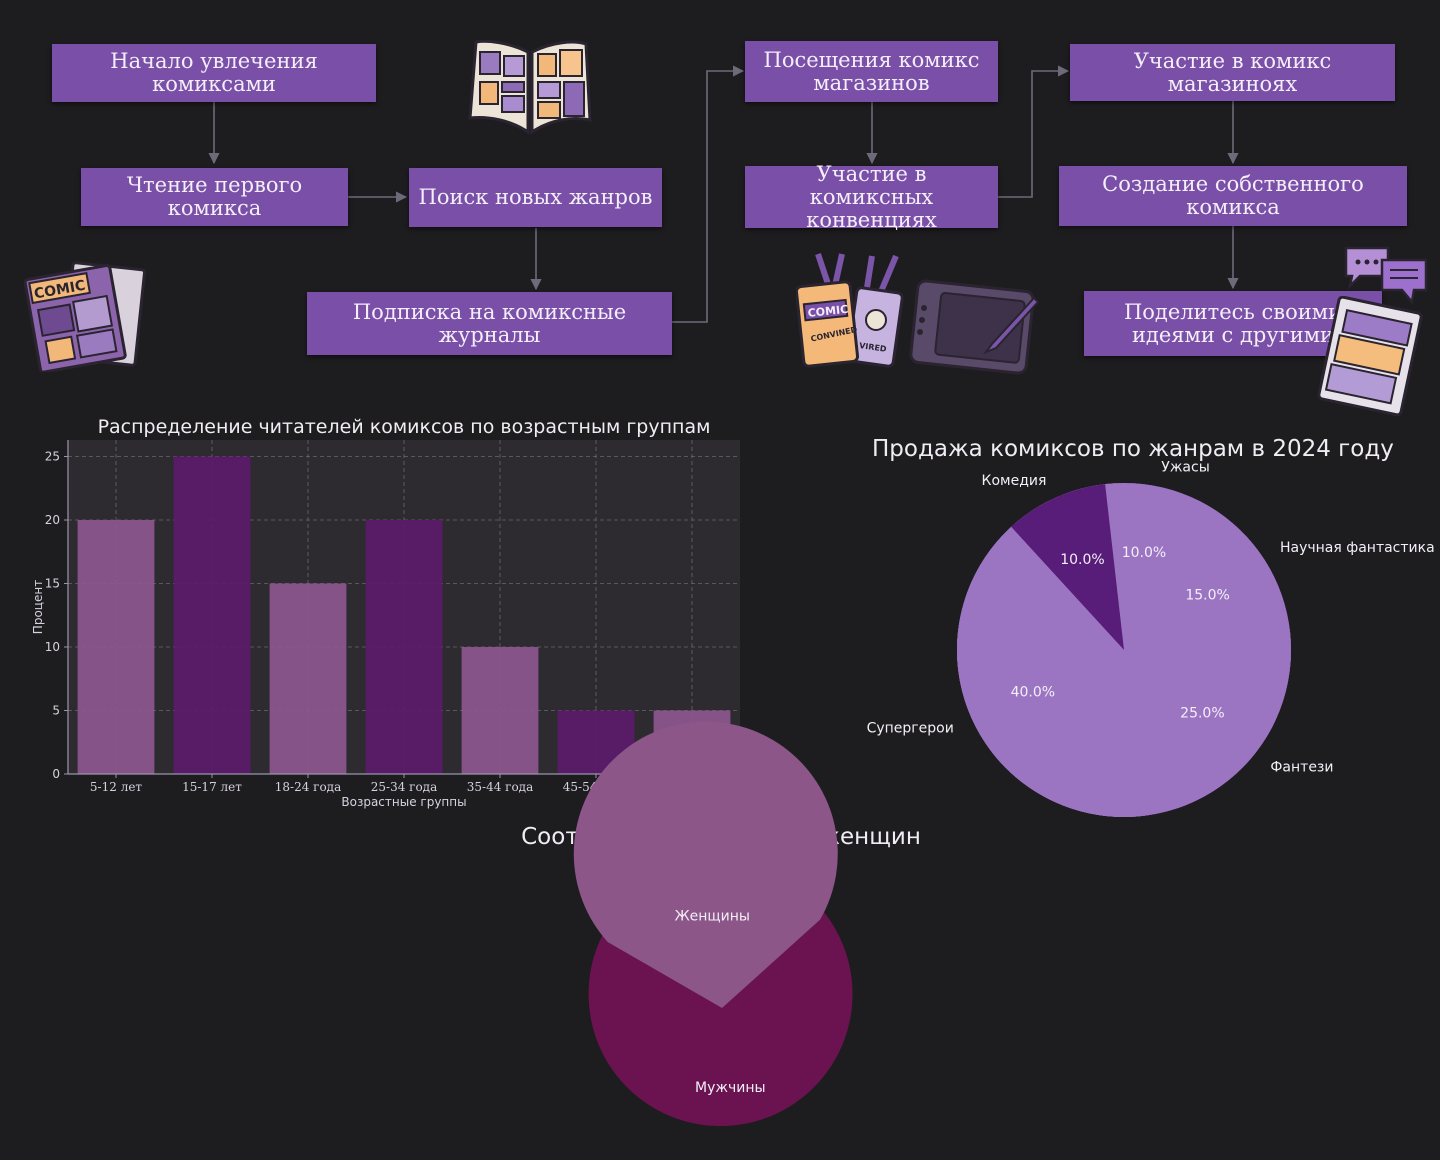  What do you see at coordinates (1301, 767) in the screenshot?
I see `pie-category-label: Фантези` at bounding box center [1301, 767].